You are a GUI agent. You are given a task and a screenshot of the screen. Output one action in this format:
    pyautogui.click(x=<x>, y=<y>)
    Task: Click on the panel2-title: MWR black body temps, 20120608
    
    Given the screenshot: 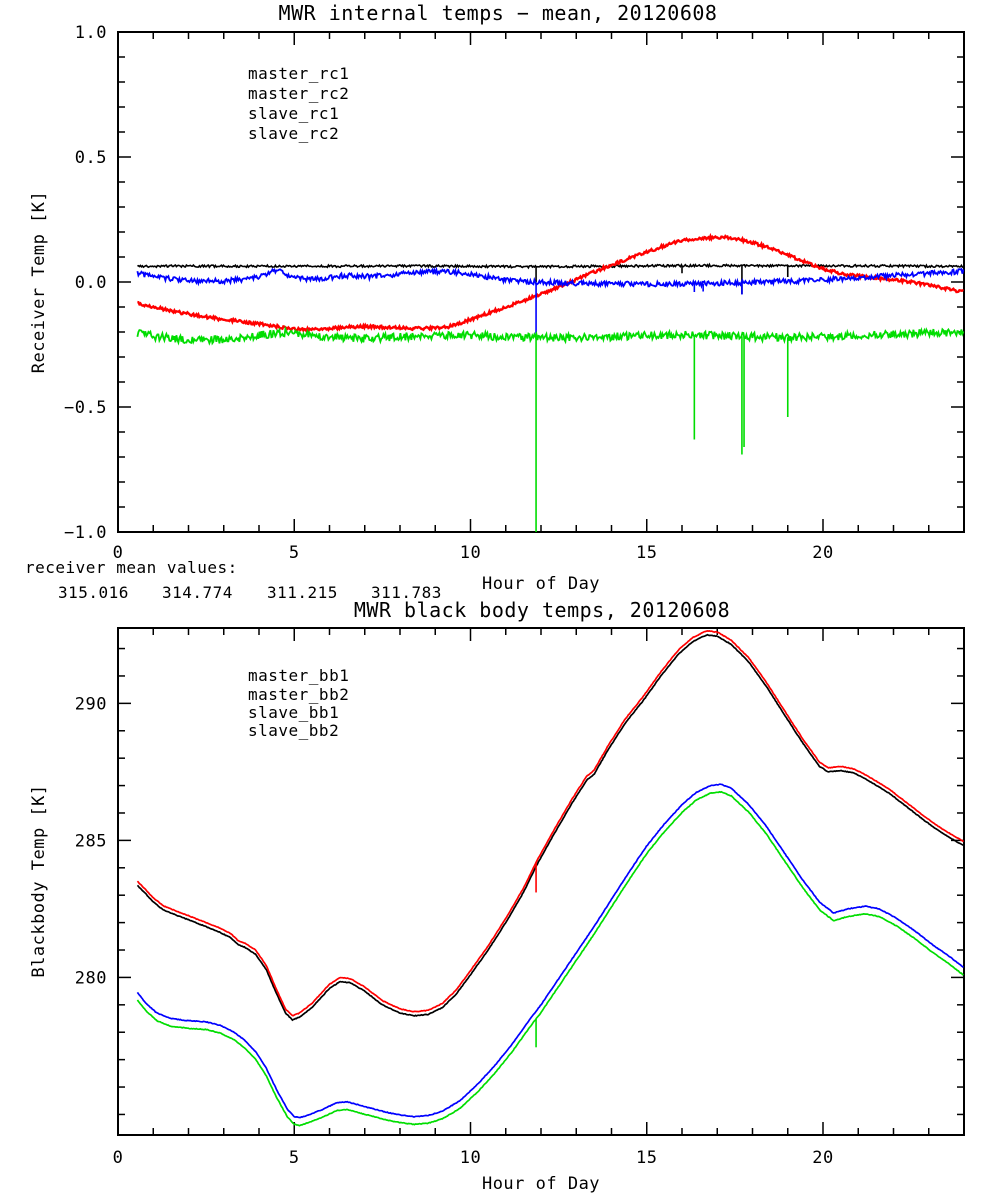 What is the action you would take?
    pyautogui.click(x=542, y=610)
    